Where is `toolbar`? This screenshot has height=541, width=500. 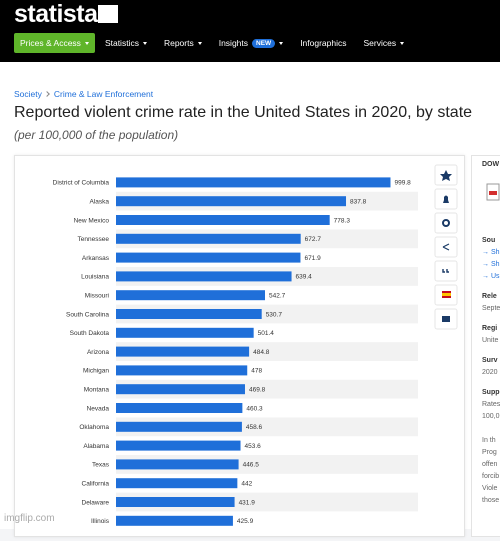 toolbar is located at coordinates (446, 247).